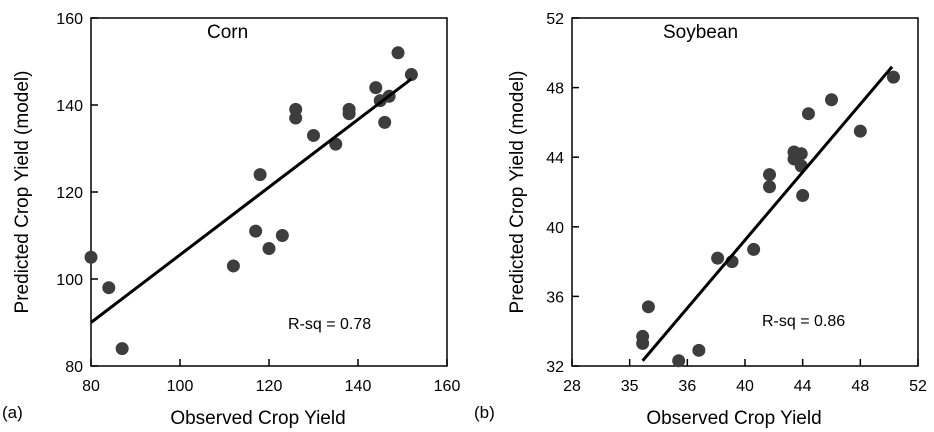 The height and width of the screenshot is (432, 934). Describe the element at coordinates (69, 19) in the screenshot. I see `y-tick-label: 160` at that location.